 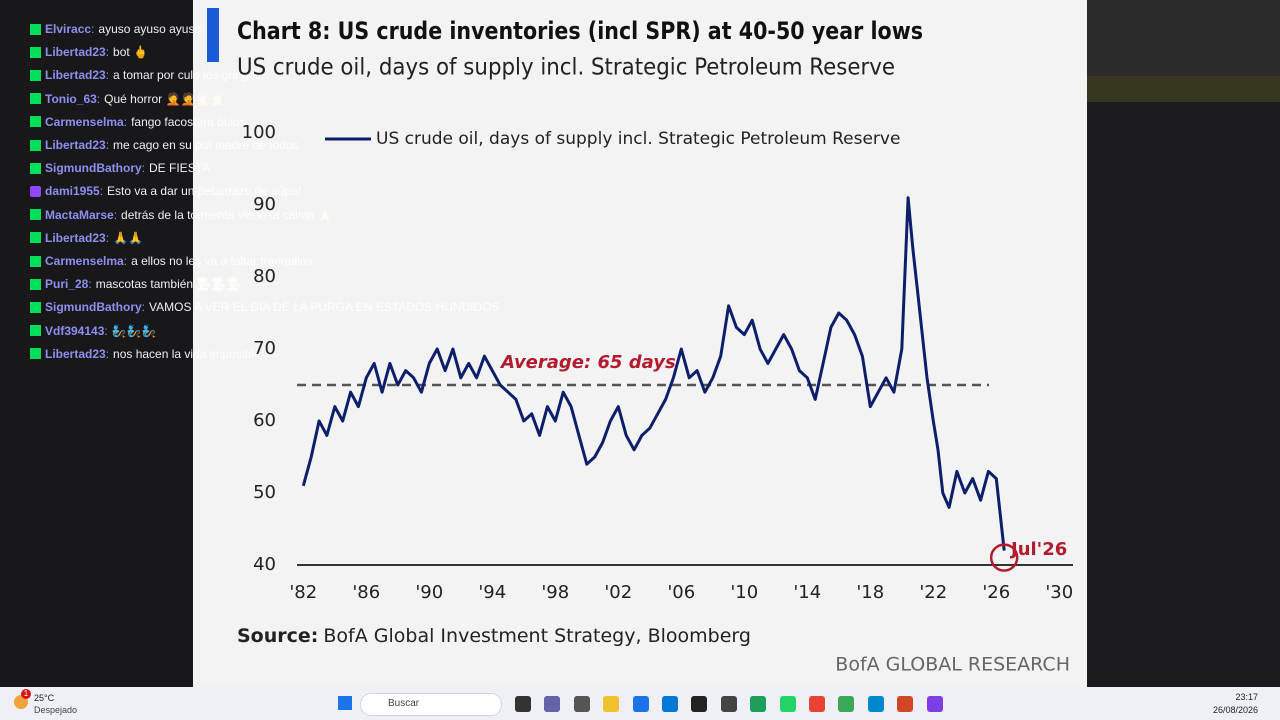 I want to click on endpoint-label: Jul'26, so click(x=1038, y=549).